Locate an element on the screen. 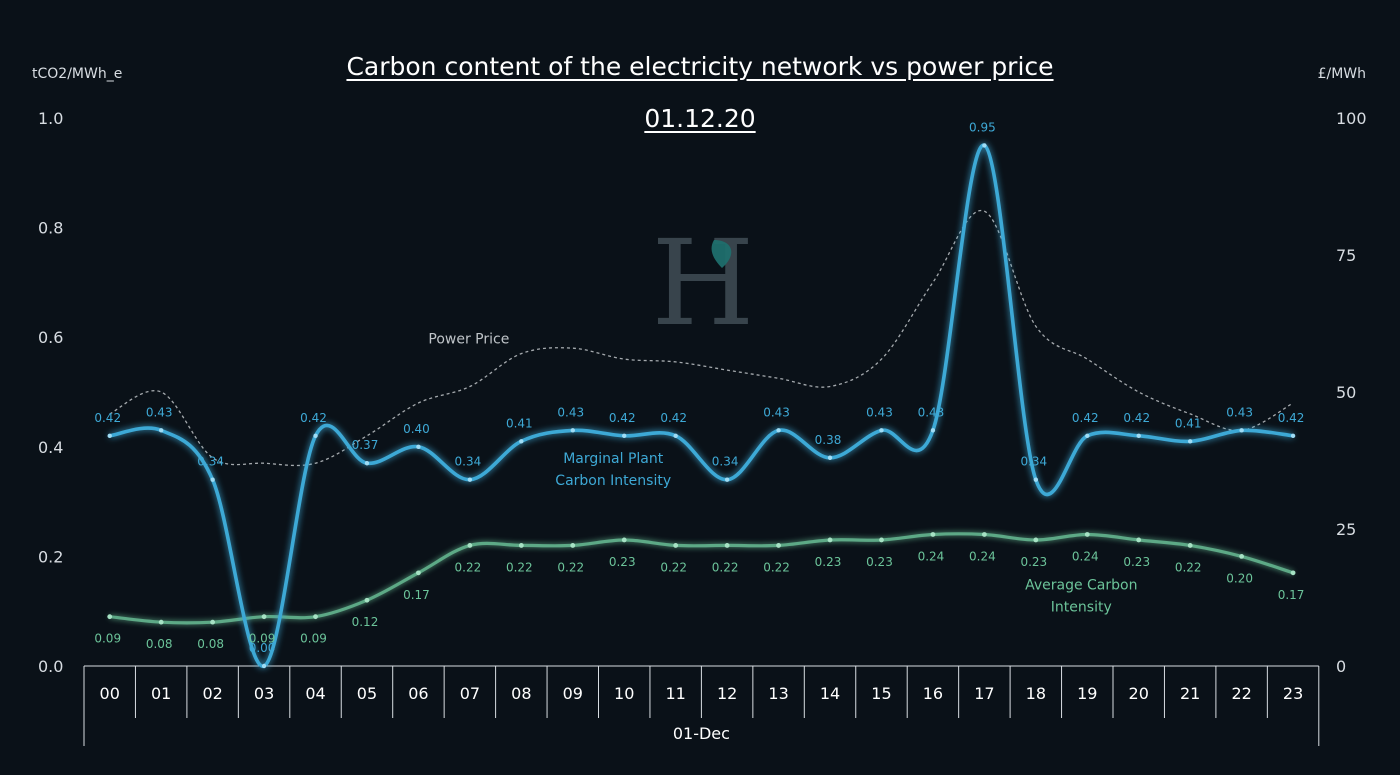 This screenshot has height=775, width=1400. logo-watermark-icon: H is located at coordinates (703, 277).